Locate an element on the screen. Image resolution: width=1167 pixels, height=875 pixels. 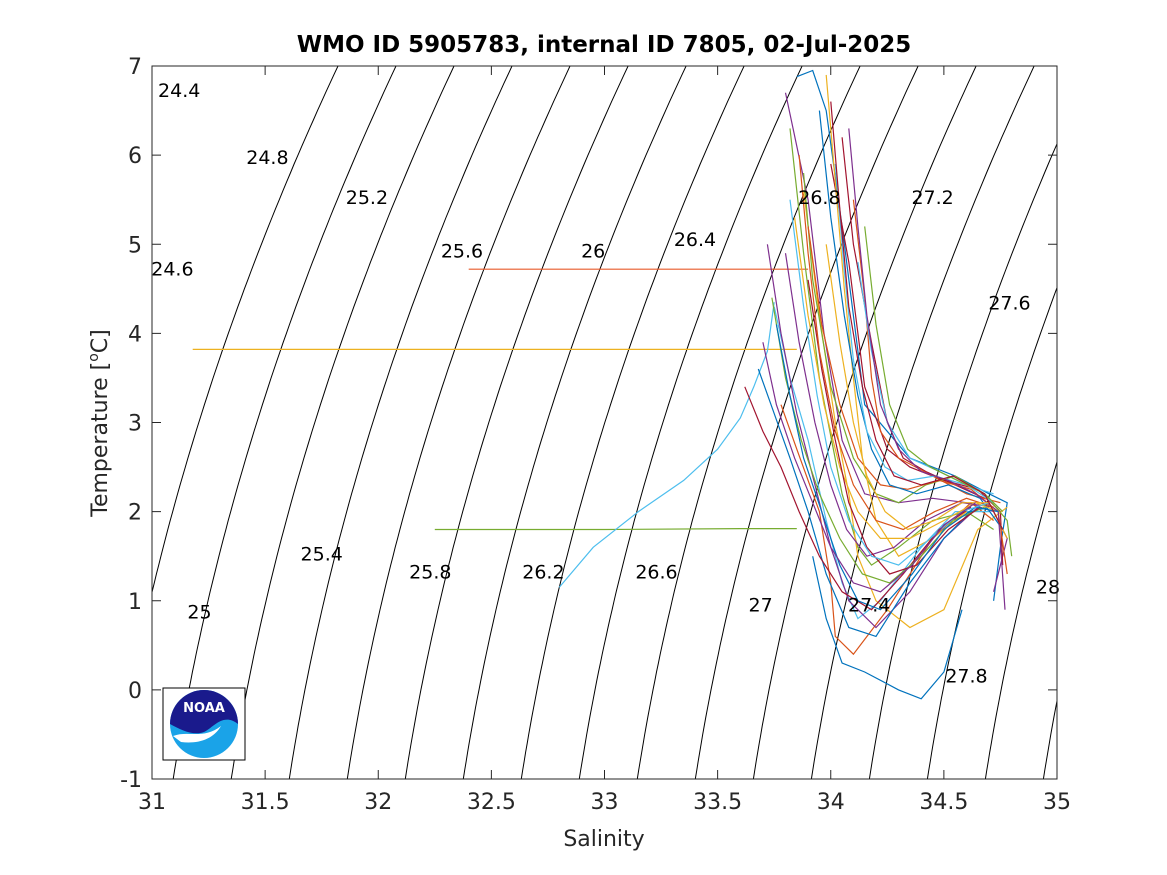
isopycnal-label: 25.8 is located at coordinates (430, 573).